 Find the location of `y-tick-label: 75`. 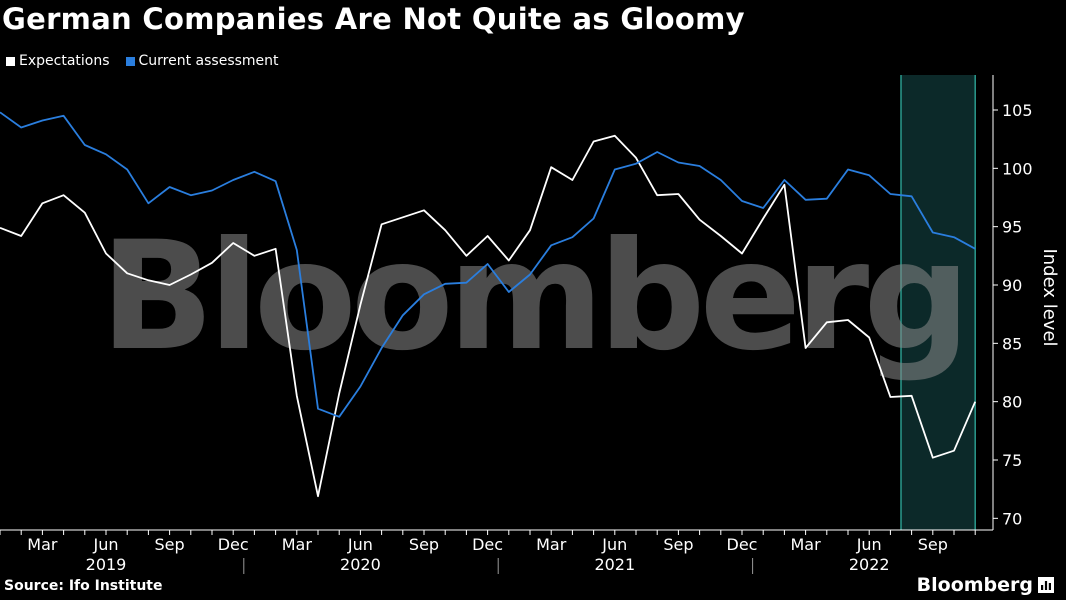

y-tick-label: 75 is located at coordinates (1012, 460).